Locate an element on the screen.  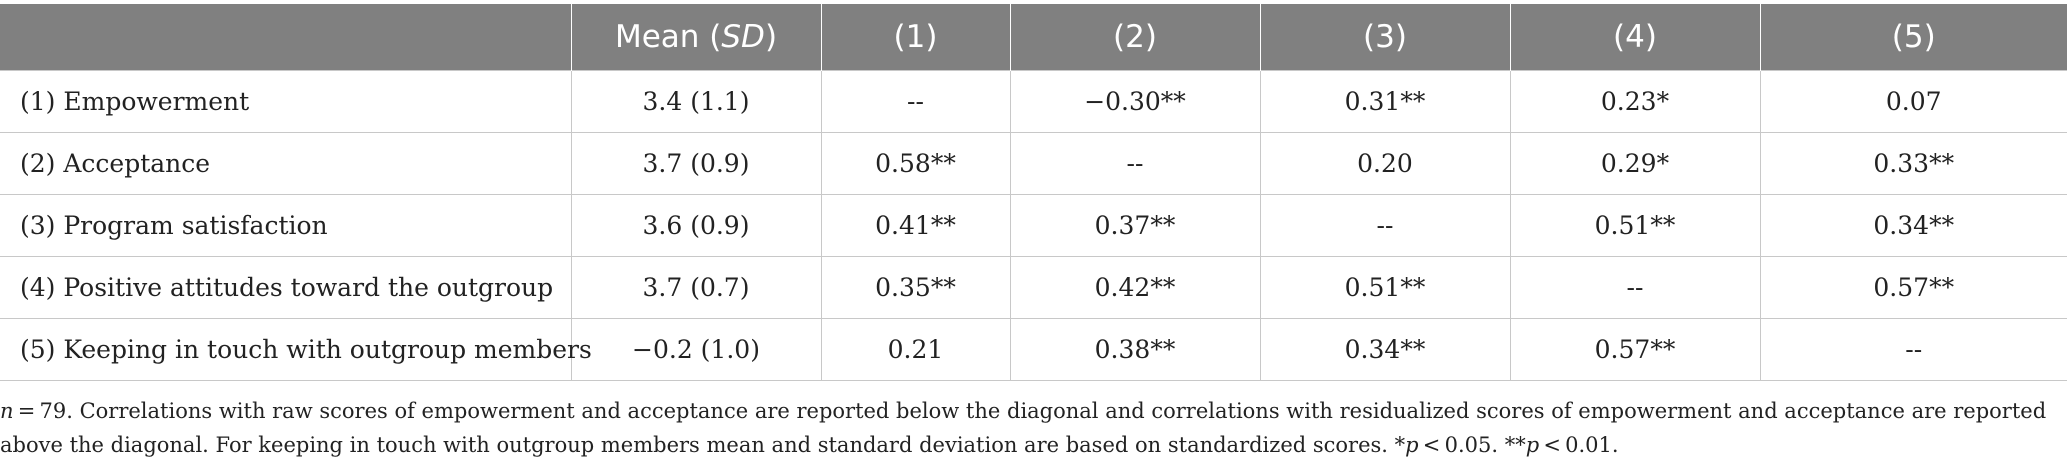
header-col-4: (4) is located at coordinates (1635, 37).